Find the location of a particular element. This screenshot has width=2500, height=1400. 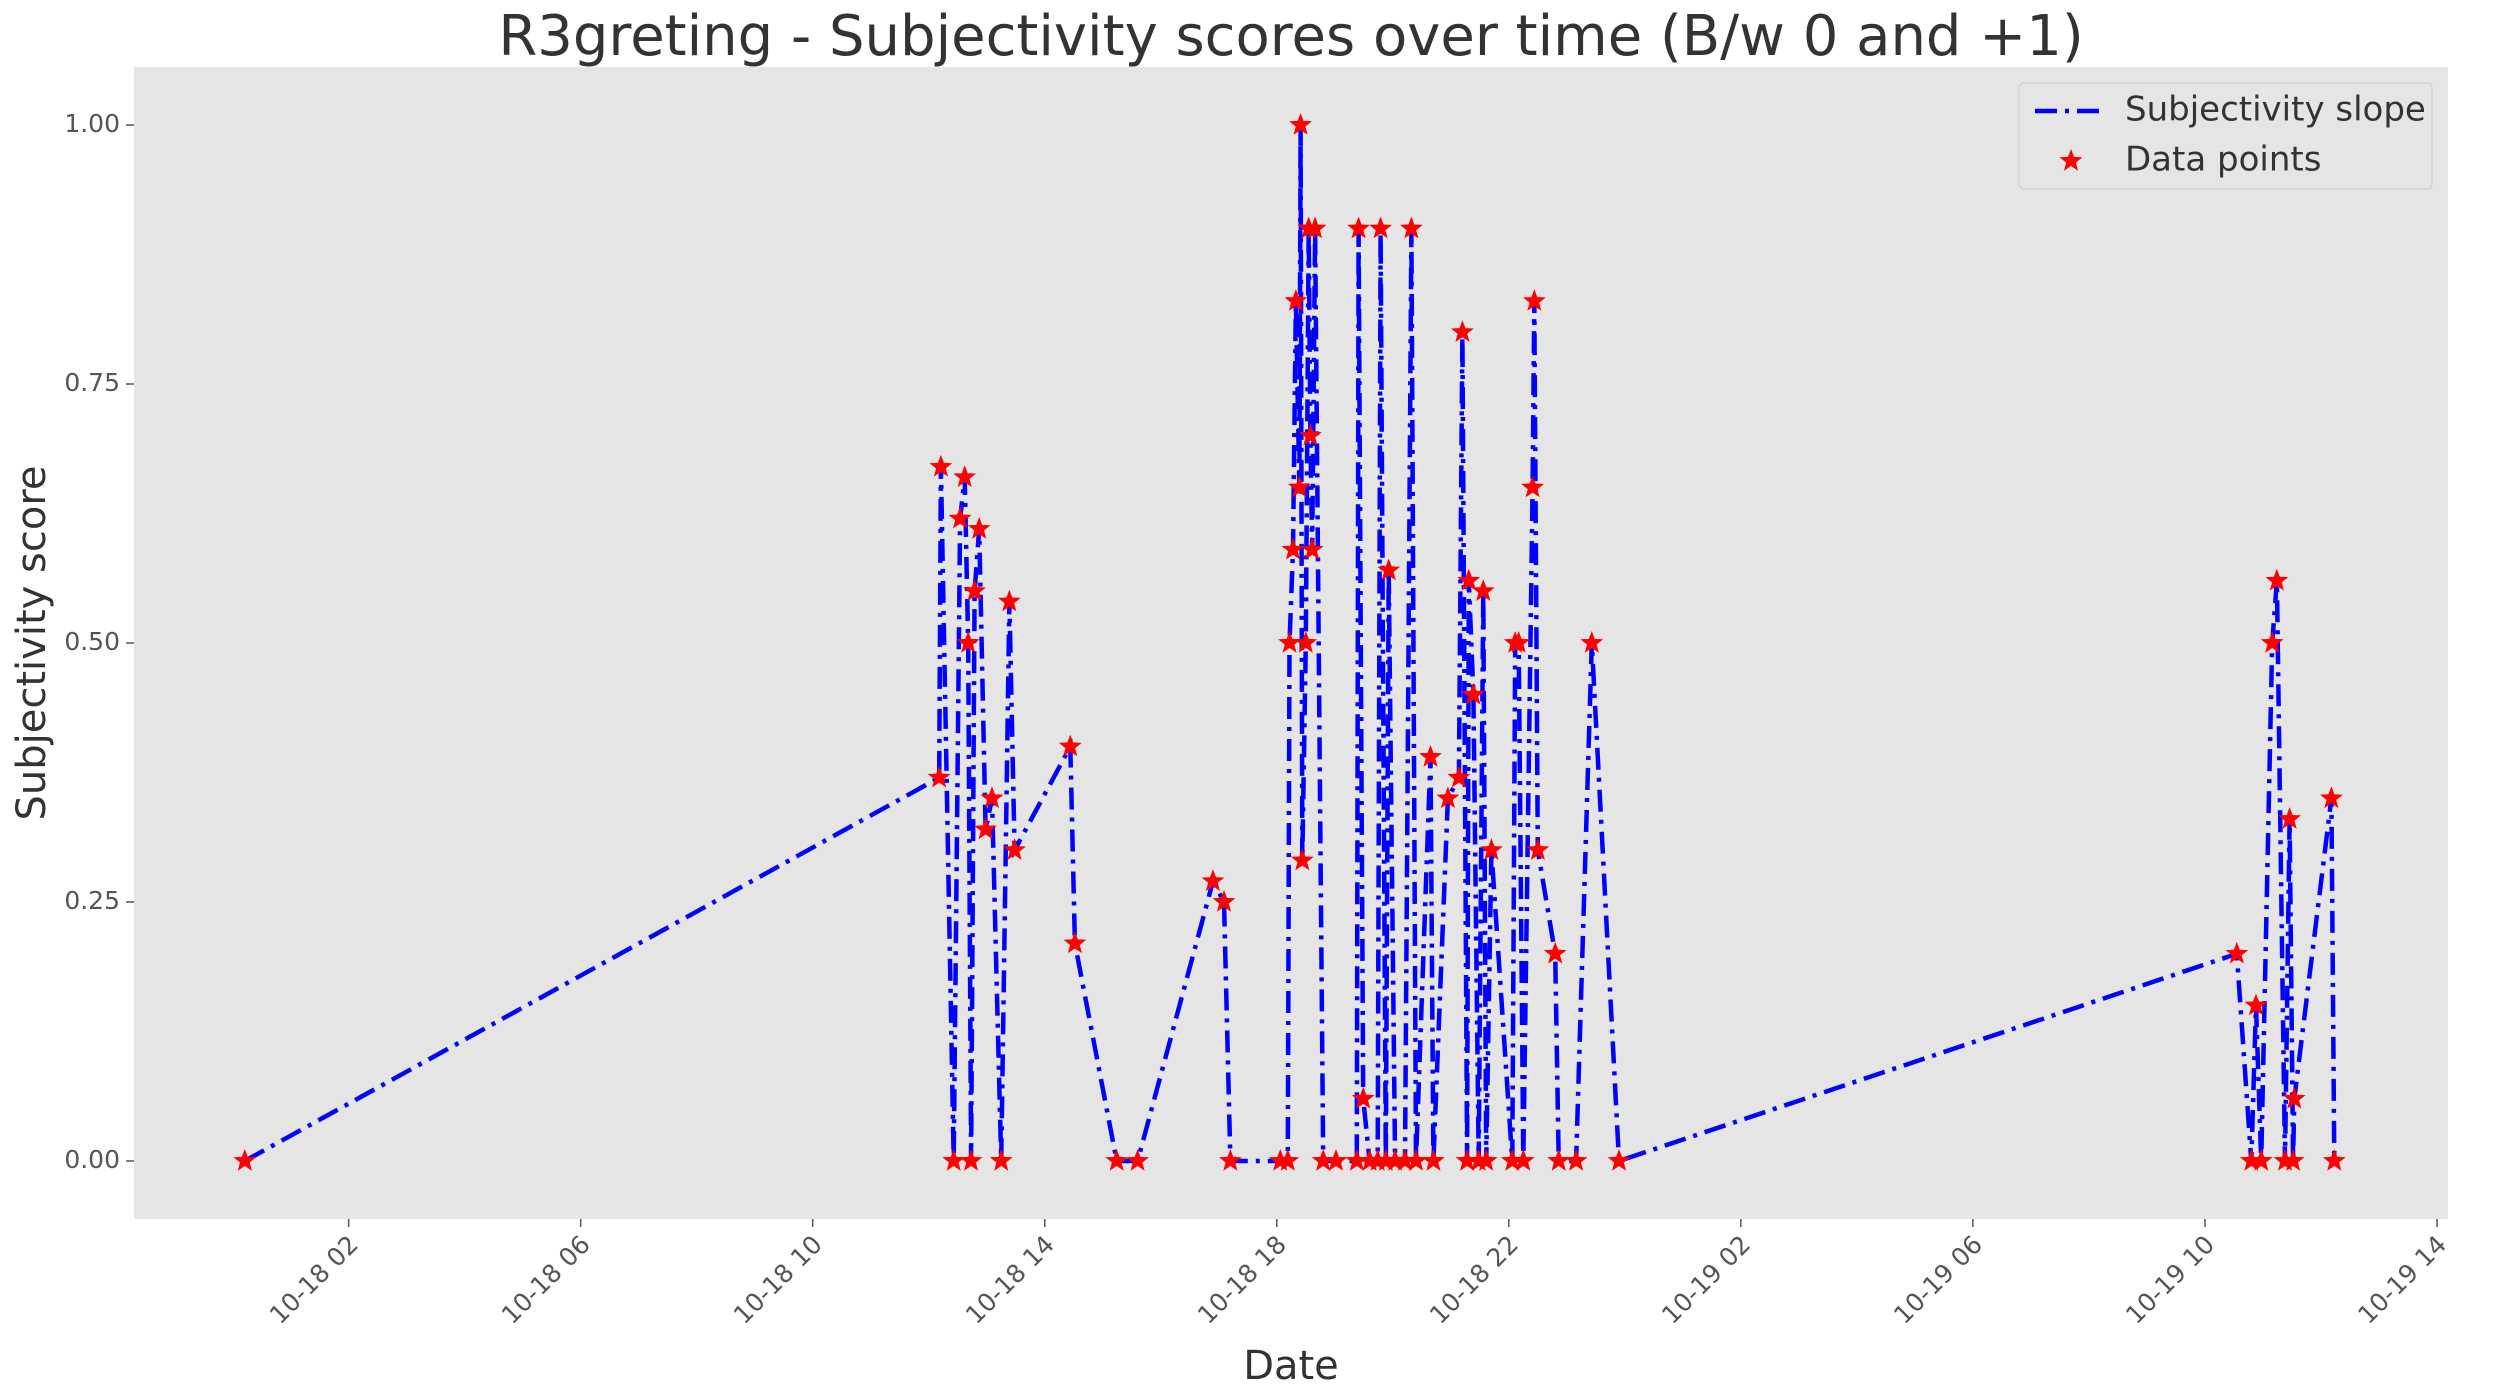

x-tick-label: 10-19 06 is located at coordinates (1938, 1280).